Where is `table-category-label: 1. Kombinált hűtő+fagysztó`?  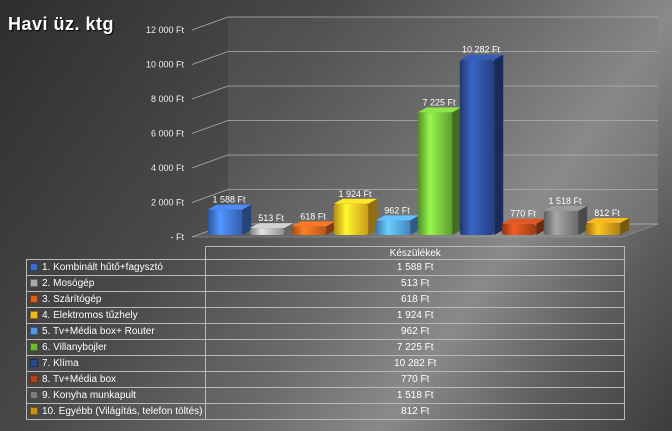 table-category-label: 1. Kombinált hűtő+fagysztó is located at coordinates (102, 267).